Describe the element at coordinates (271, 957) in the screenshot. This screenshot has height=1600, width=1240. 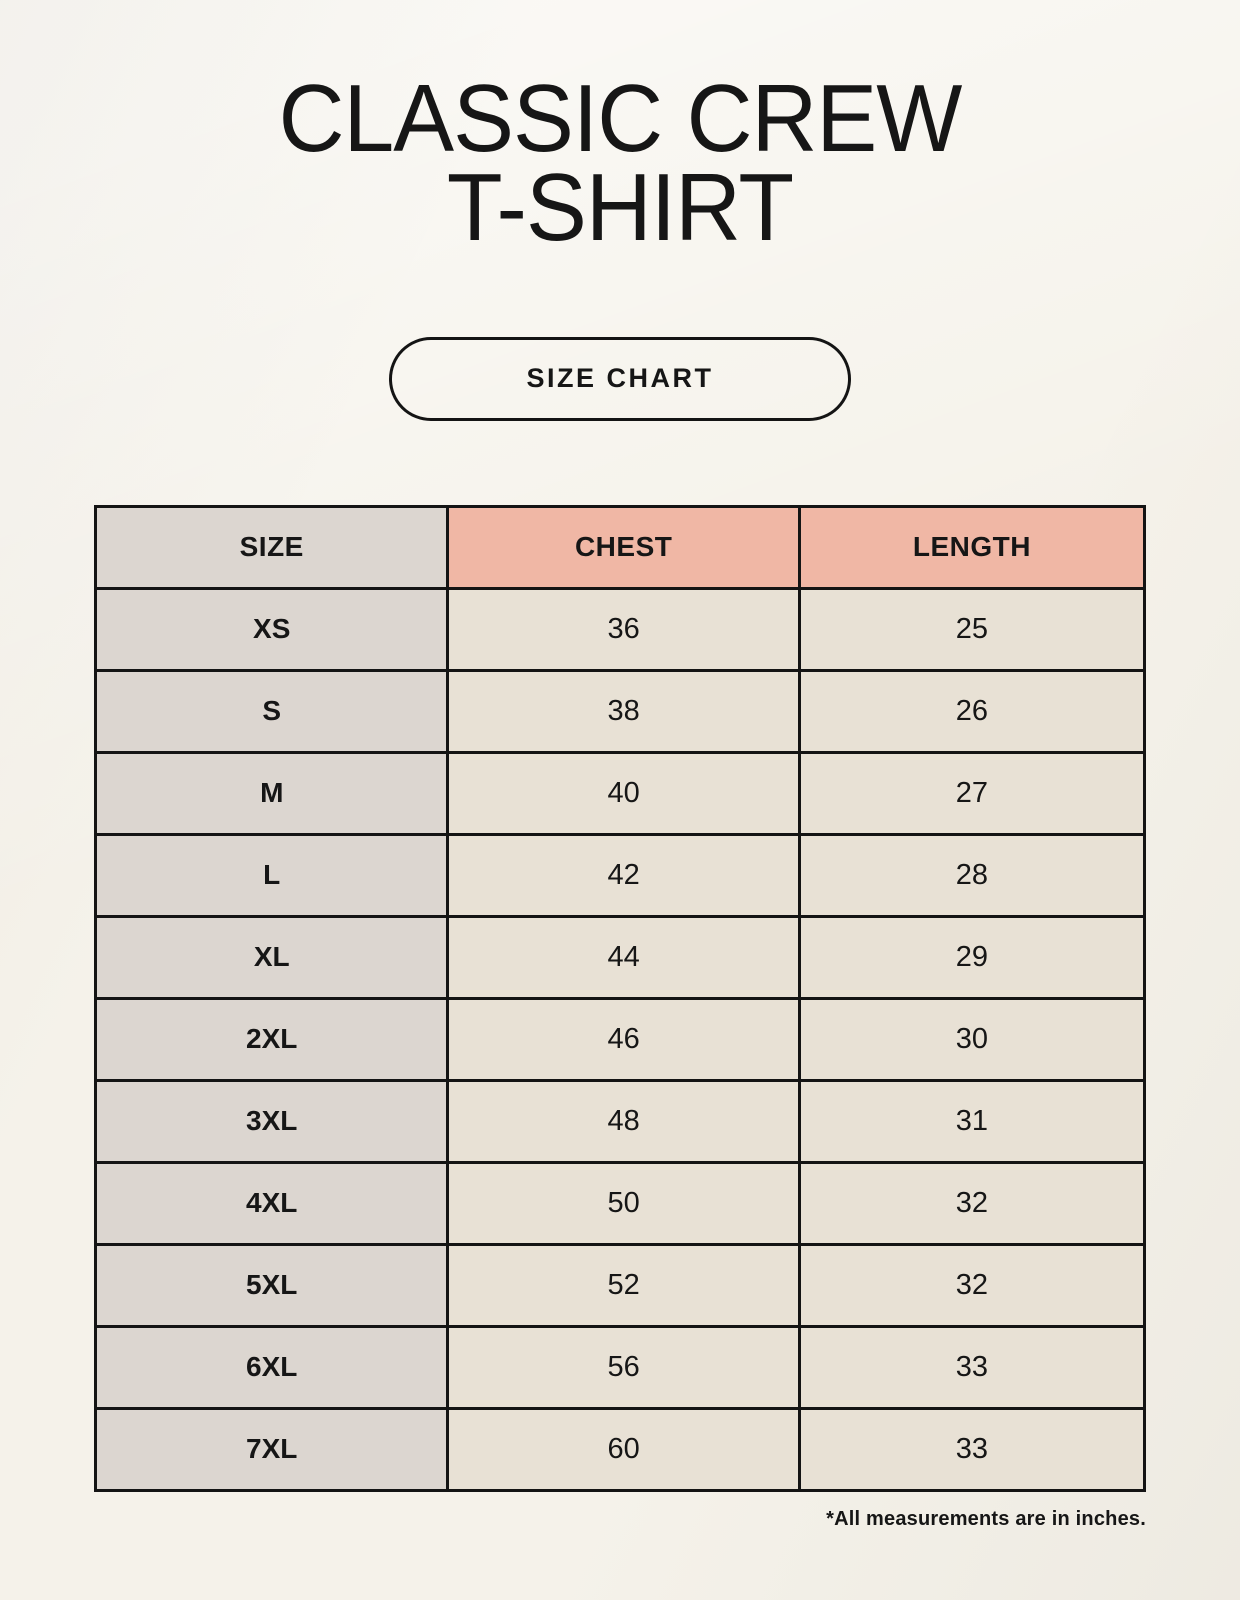
I see `size-cell: XL` at that location.